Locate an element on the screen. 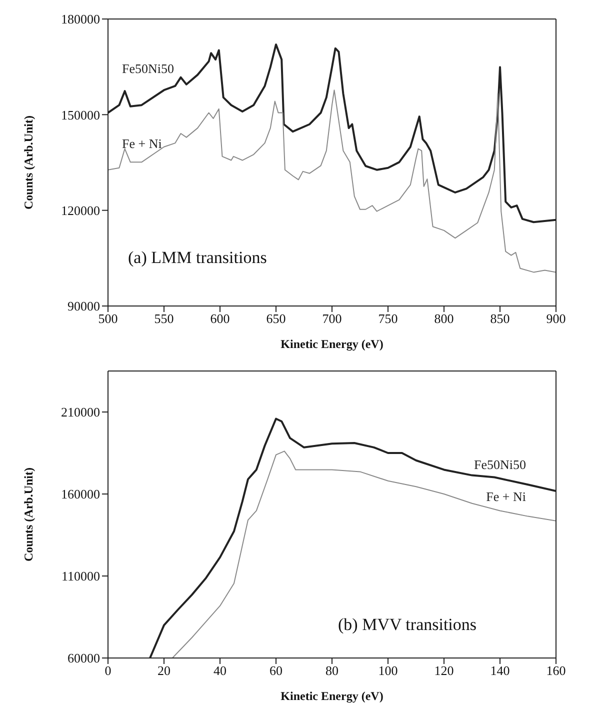 Image resolution: width=595 pixels, height=727 pixels. x-tick-label: 650 is located at coordinates (276, 318).